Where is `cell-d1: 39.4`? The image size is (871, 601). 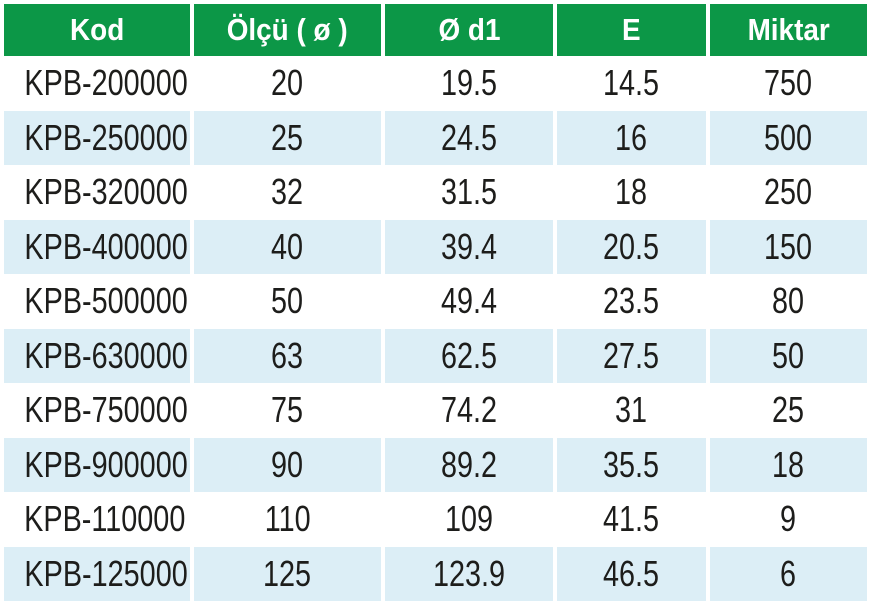 cell-d1: 39.4 is located at coordinates (469, 246).